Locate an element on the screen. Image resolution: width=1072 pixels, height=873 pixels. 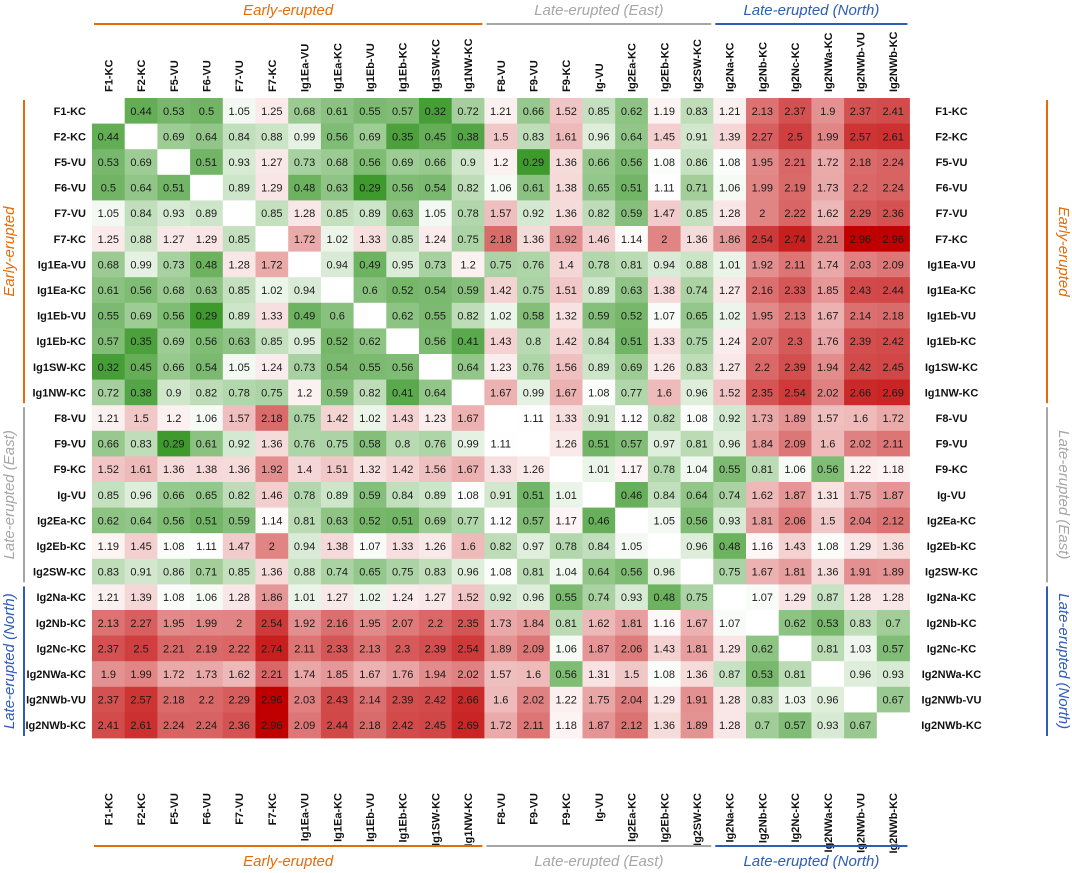
cell-value: 0.72 is located at coordinates (108, 393).